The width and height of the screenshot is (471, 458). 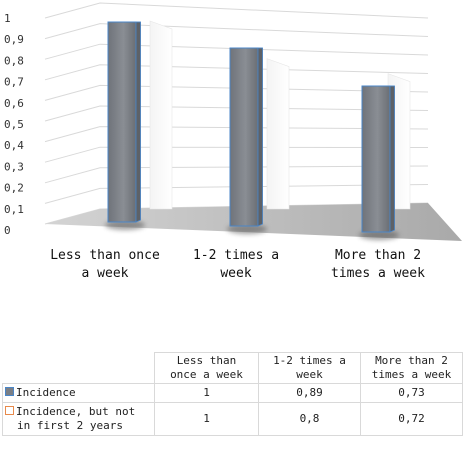 What do you see at coordinates (309, 360) in the screenshot?
I see `header-line: 1-2 times a` at bounding box center [309, 360].